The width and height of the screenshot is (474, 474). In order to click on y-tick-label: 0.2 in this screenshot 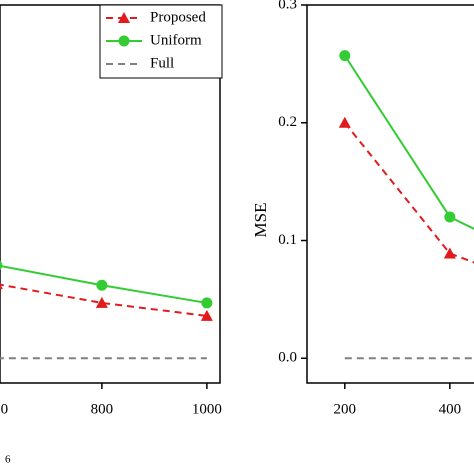, I will do `click(287, 122)`.